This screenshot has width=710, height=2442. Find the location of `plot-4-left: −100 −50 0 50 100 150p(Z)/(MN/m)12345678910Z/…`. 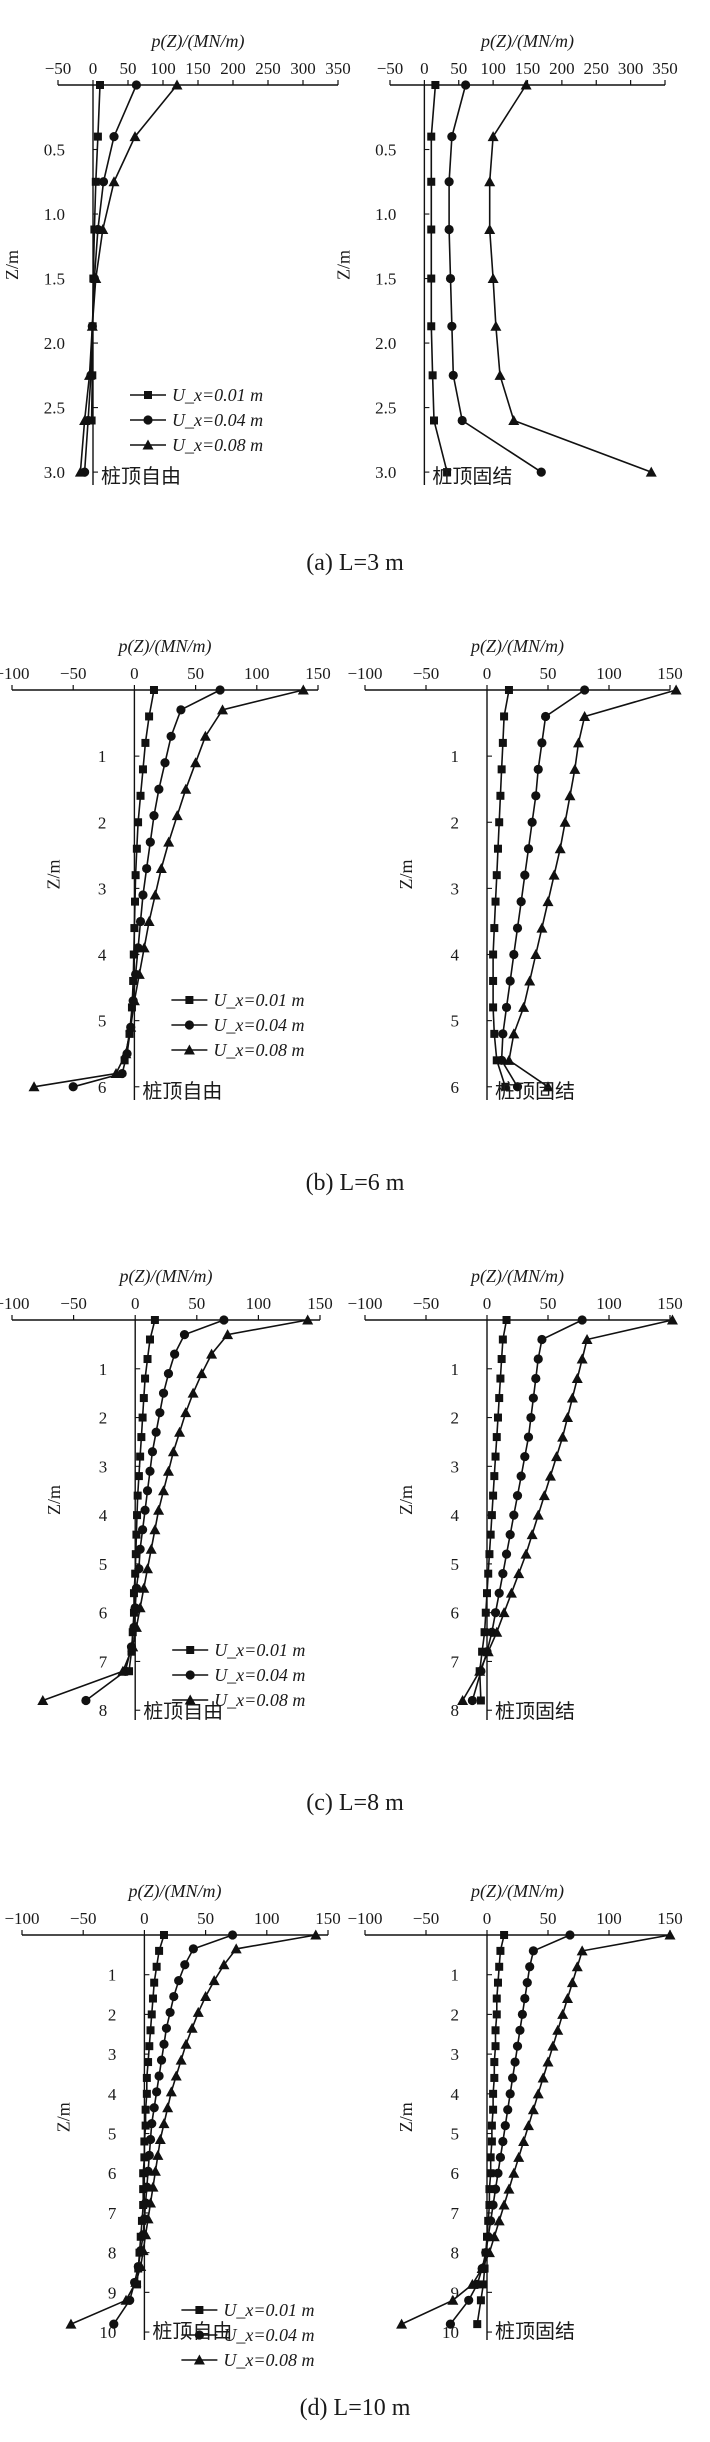

plot-4-left: −100 −50 0 50 100 150p(Z)/(MN/m)12345678910Z/… is located at coordinates (172, 2125).